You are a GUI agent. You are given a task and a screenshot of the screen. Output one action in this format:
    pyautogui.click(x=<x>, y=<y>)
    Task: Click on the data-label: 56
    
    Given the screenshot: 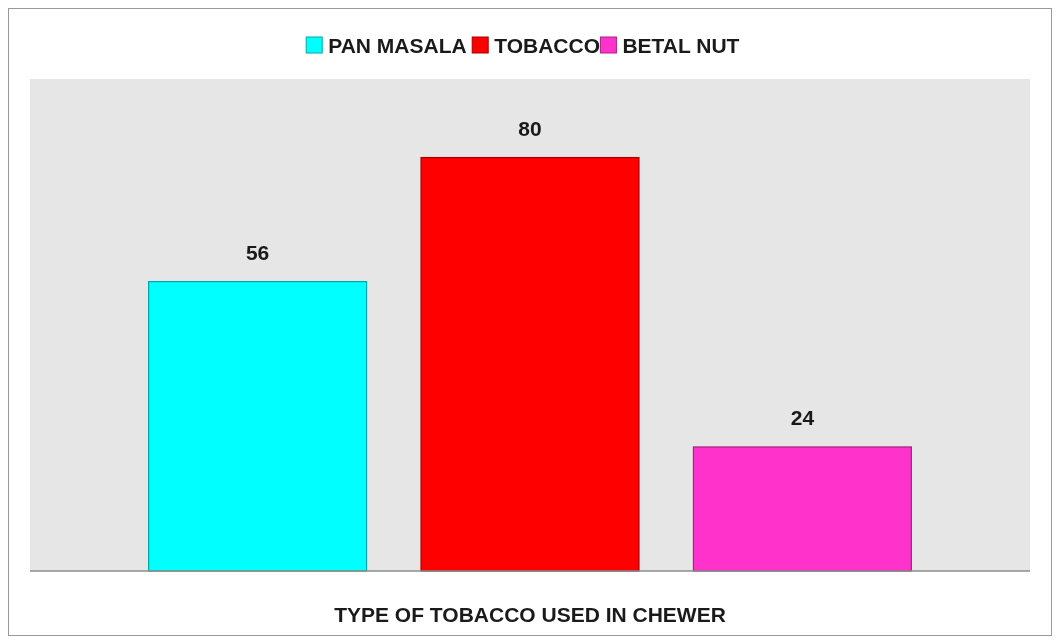 What is the action you would take?
    pyautogui.click(x=257, y=252)
    